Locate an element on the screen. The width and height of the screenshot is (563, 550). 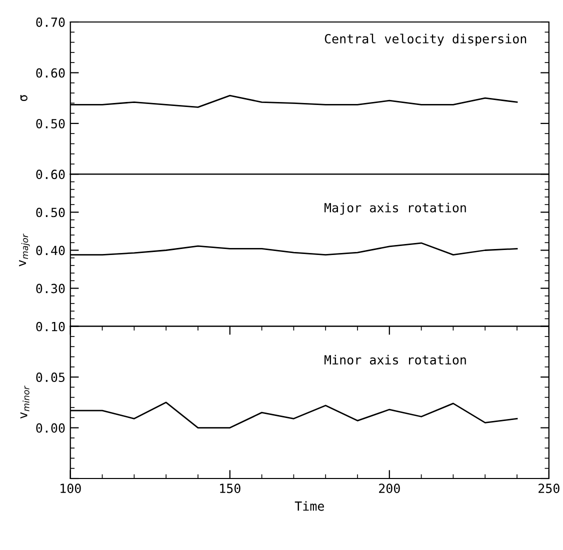
x-tick-label: 150 is located at coordinates (230, 489).